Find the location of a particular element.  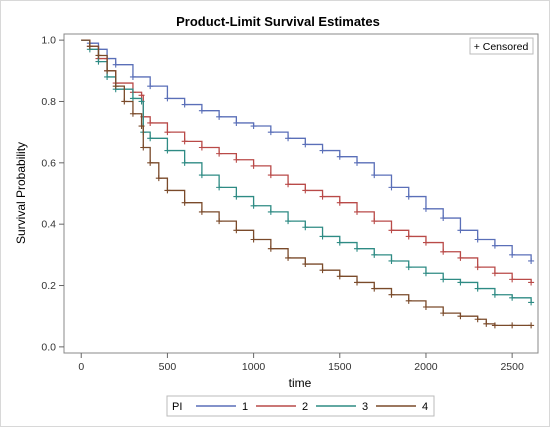

y-tick-label: 0.6 is located at coordinates (48, 163).